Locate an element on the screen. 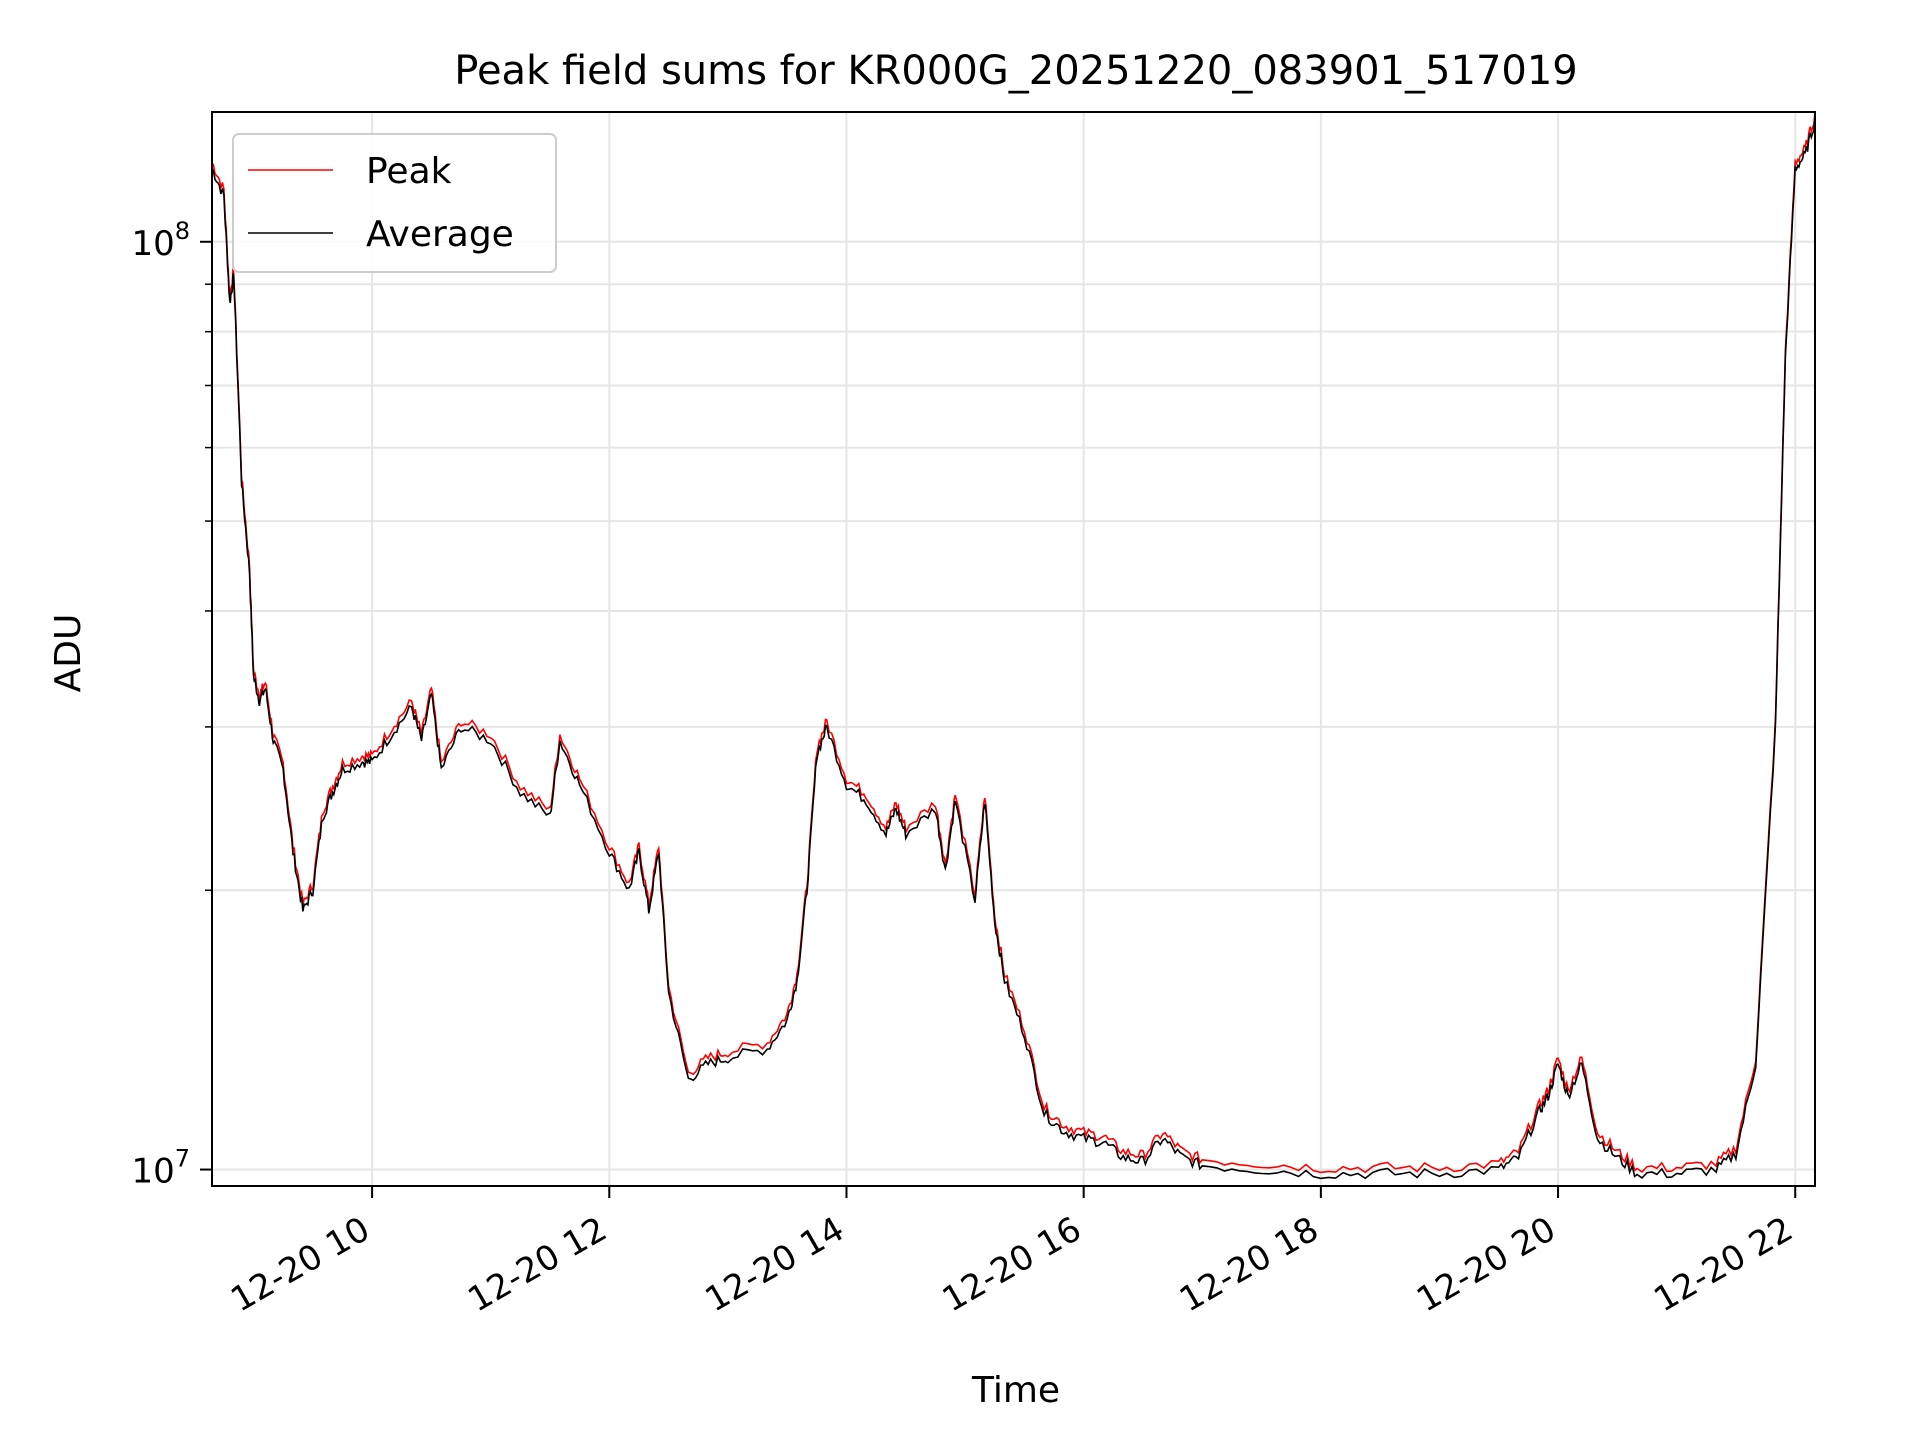 The width and height of the screenshot is (1920, 1440). y-tick-label: 10⁷ is located at coordinates (160, 1168).